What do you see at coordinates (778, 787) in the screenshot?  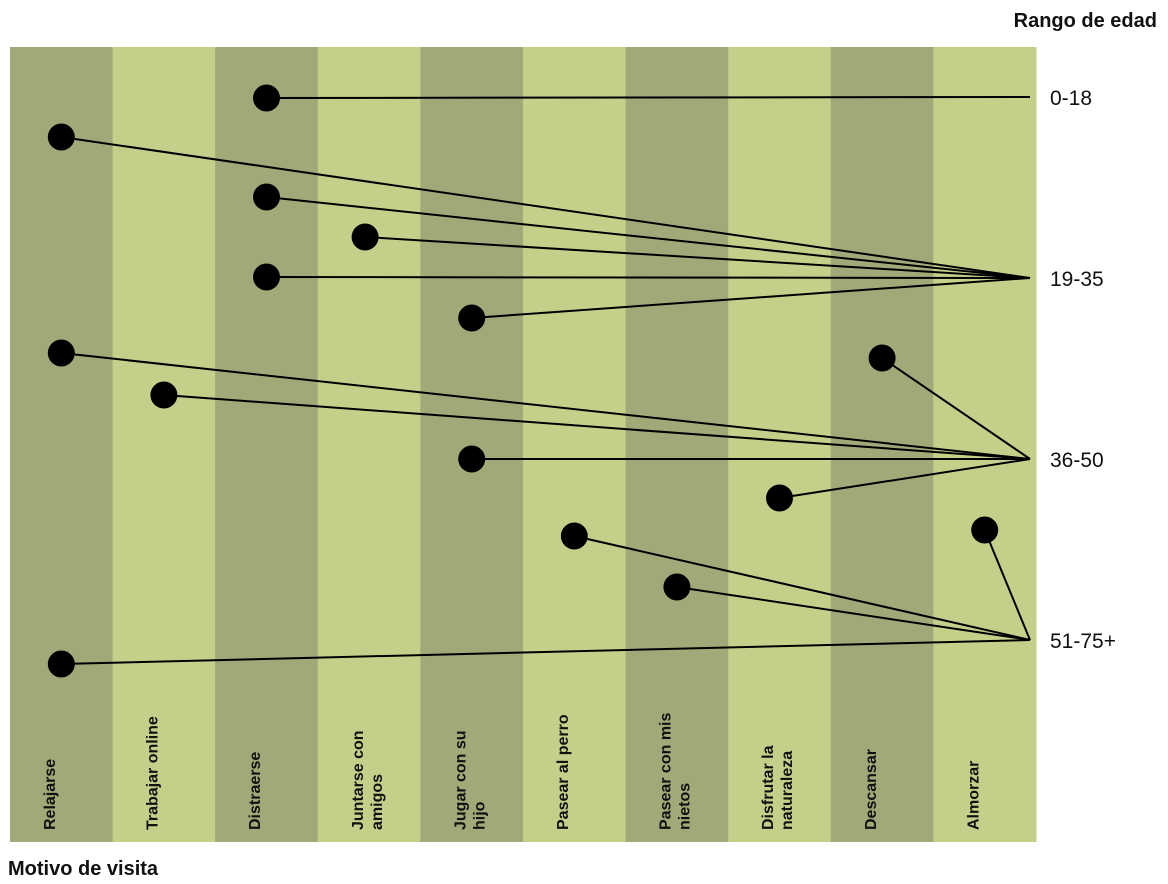 I see `category-label-disfrutar-la-naturaleza: Disfrutar la naturaleza` at bounding box center [778, 787].